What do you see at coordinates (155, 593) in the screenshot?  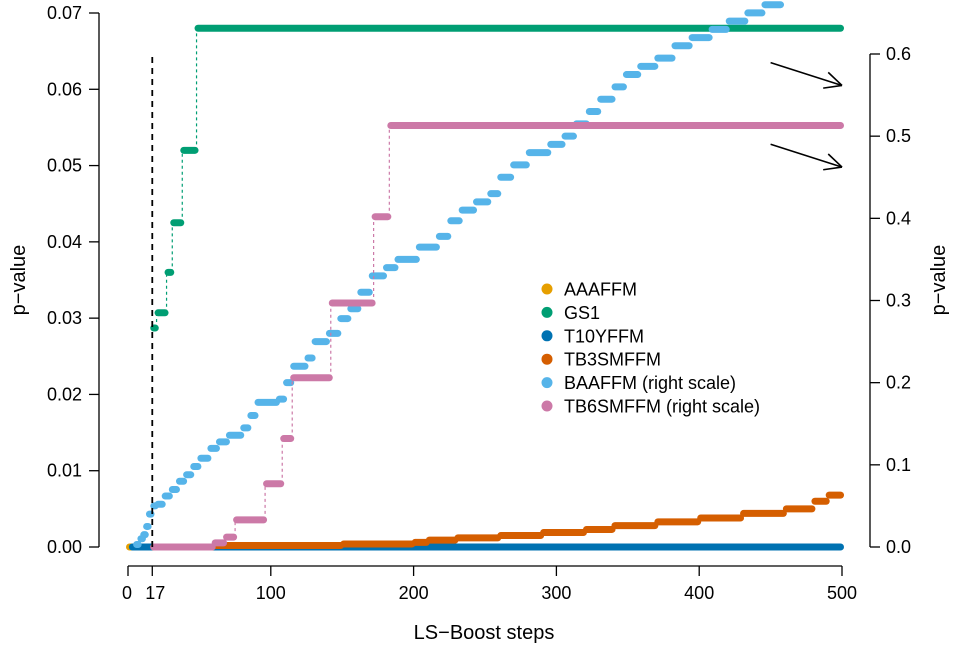 I see `x-tick-label-1: 17` at bounding box center [155, 593].